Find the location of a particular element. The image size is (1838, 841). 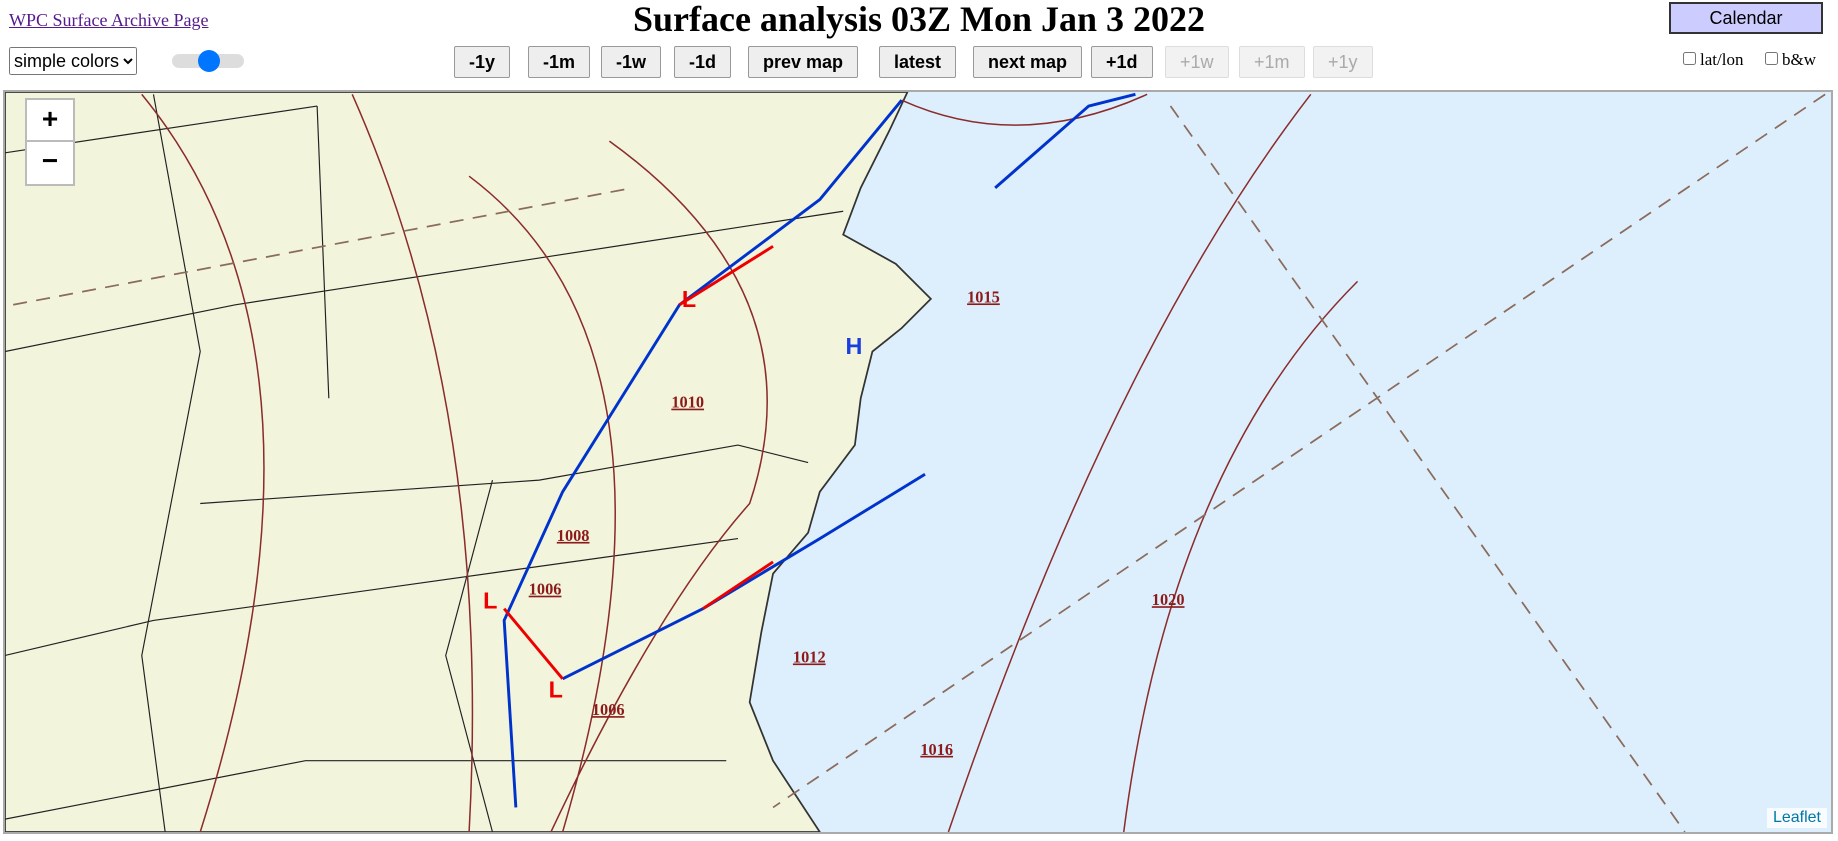

latlon-checkbox is located at coordinates (1689, 58).